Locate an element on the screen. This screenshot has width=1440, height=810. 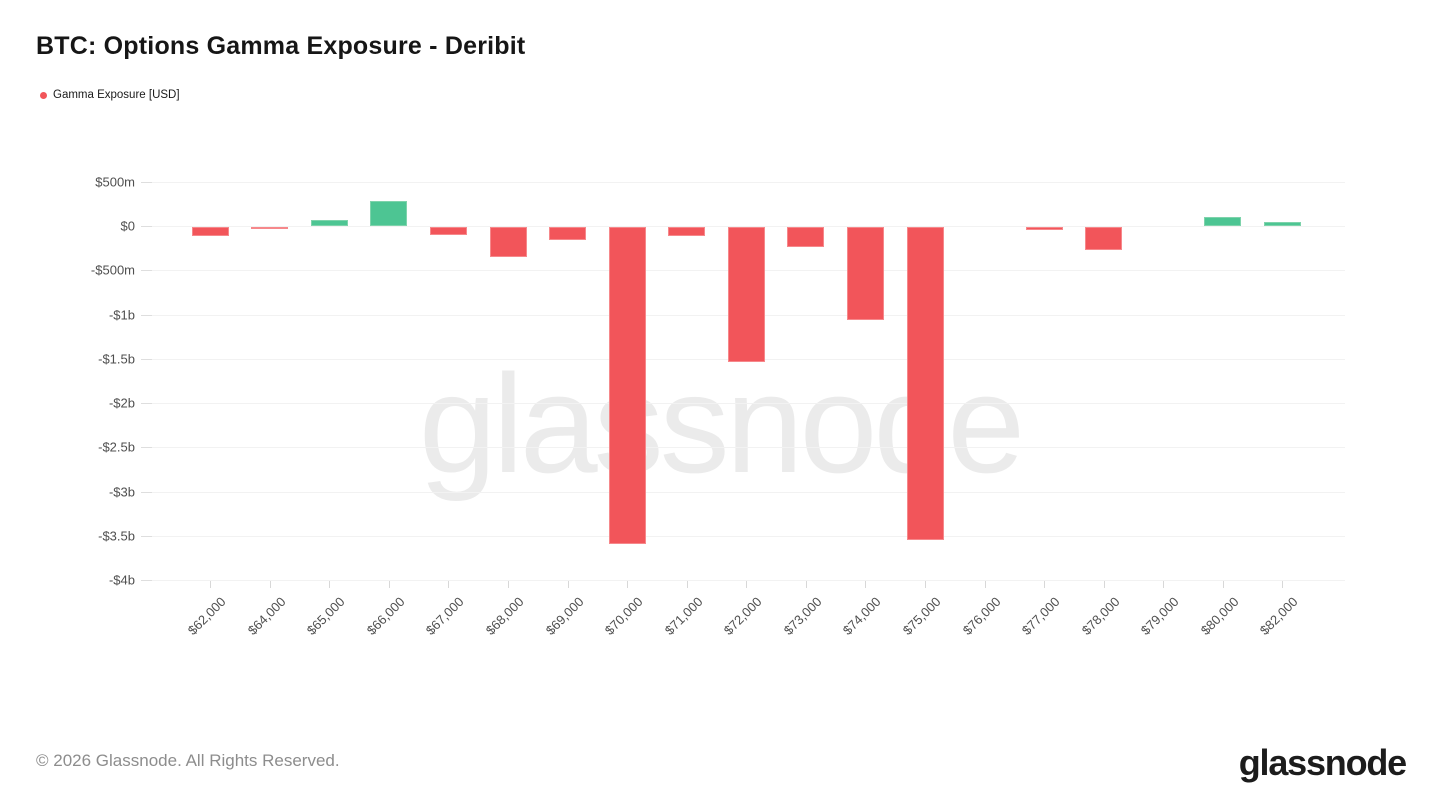
legend-dot-icon is located at coordinates (43, 95).